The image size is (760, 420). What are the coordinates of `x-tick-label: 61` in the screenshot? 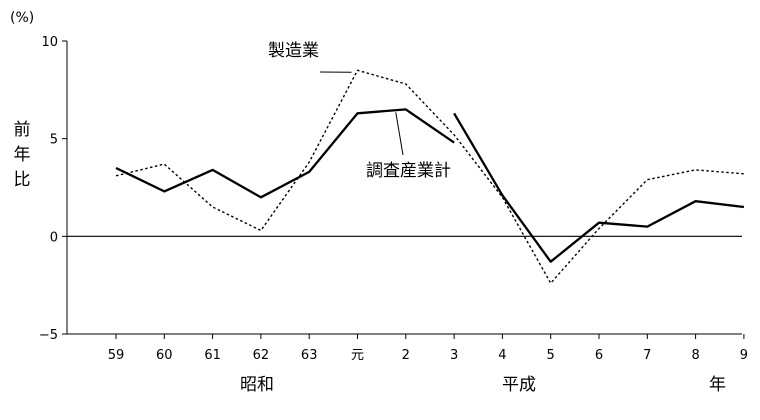 It's located at (212, 355).